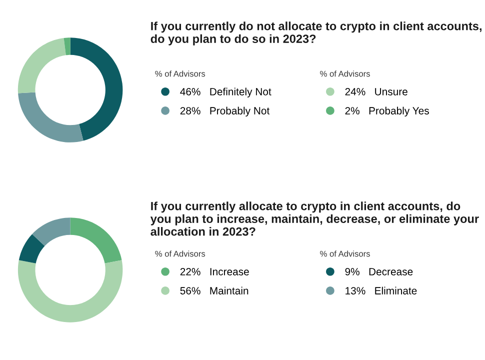  What do you see at coordinates (381, 290) in the screenshot?
I see `legend-label: 13% Eliminate` at bounding box center [381, 290].